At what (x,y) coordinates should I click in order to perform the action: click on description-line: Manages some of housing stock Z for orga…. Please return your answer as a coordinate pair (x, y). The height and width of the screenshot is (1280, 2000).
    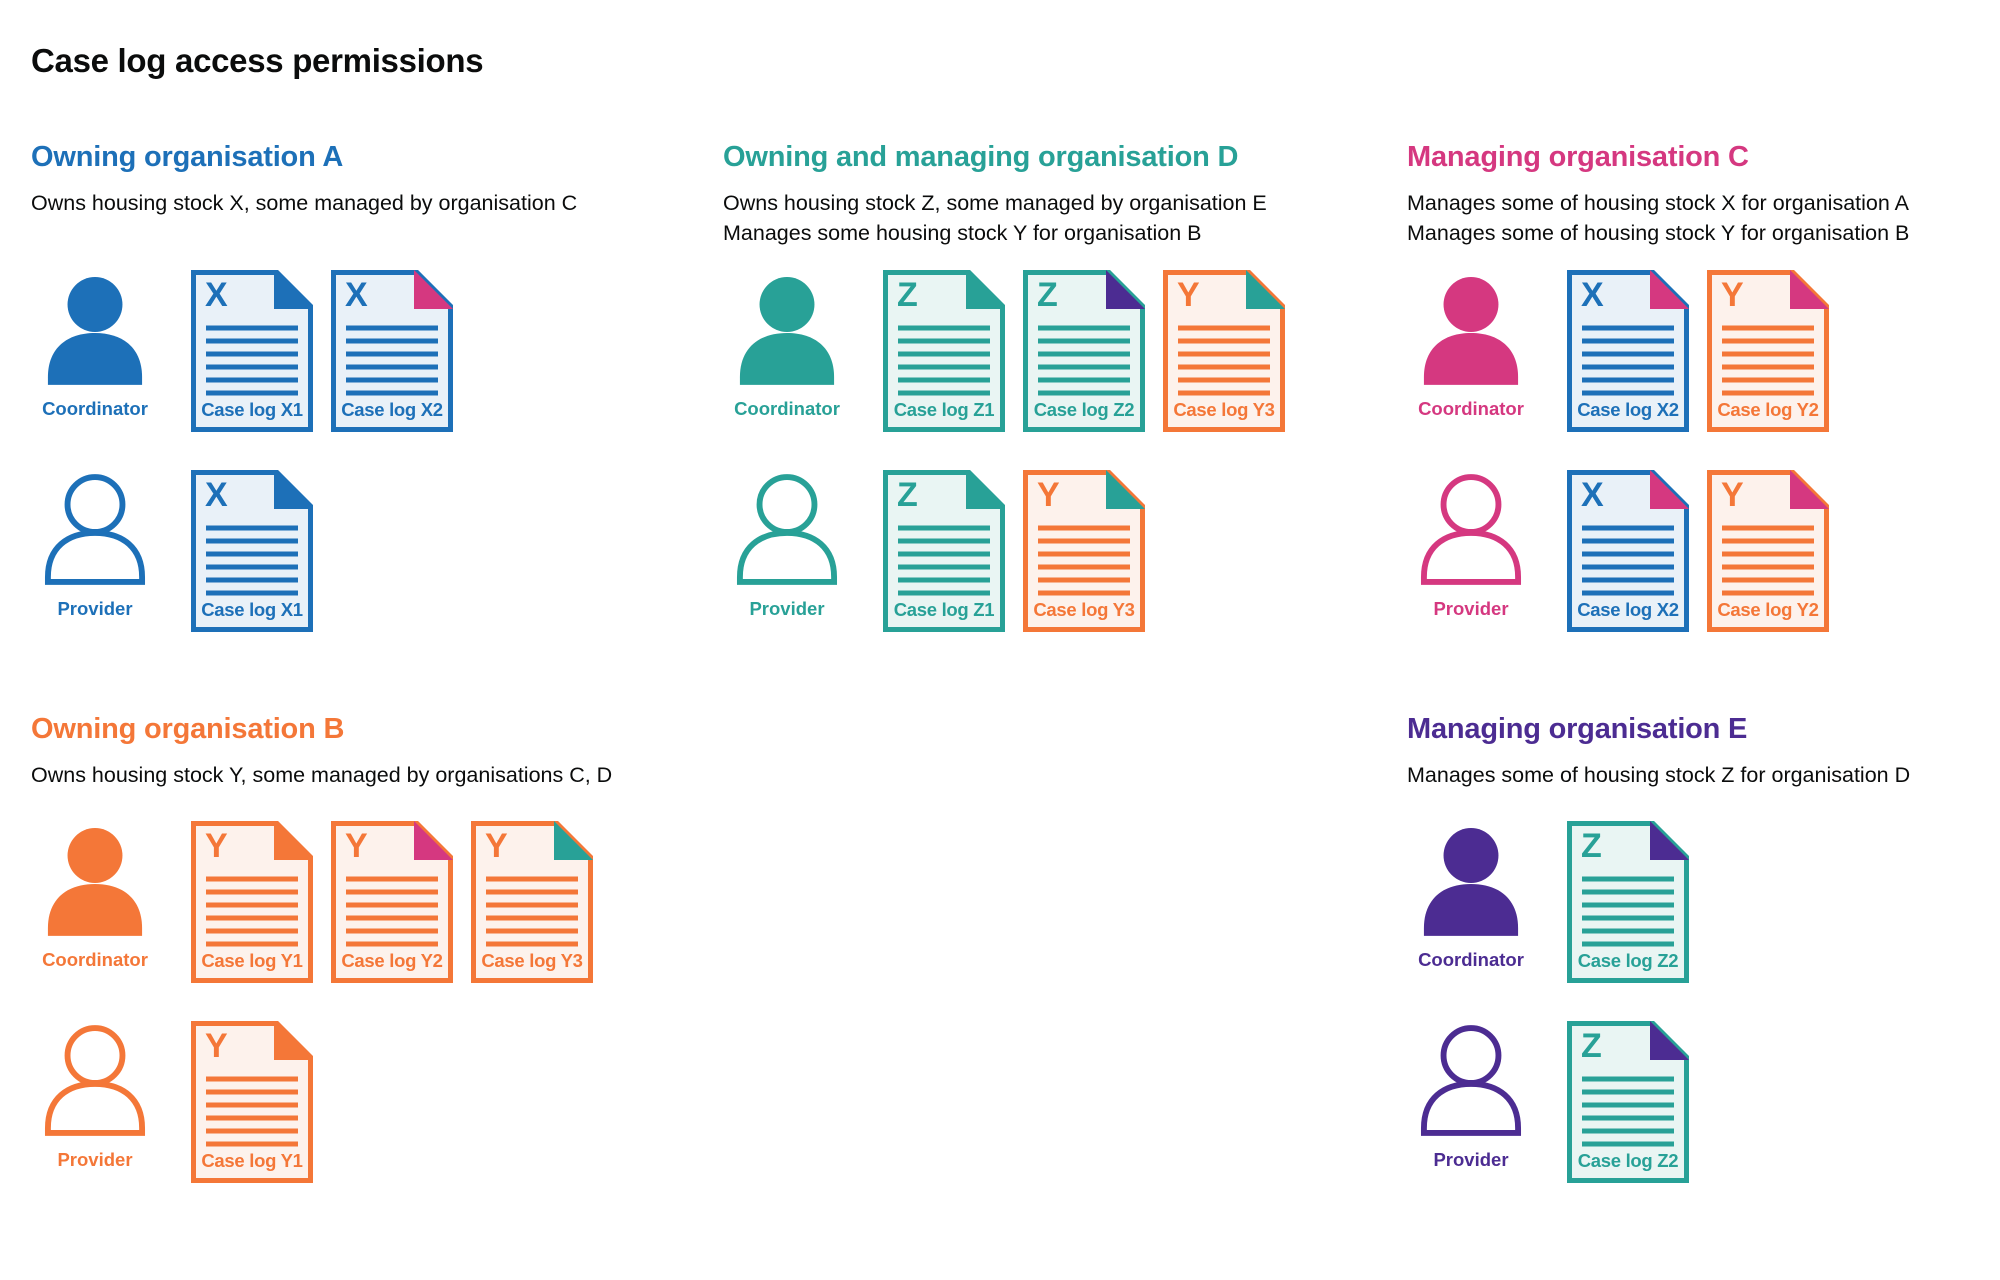
    Looking at the image, I should click on (1659, 775).